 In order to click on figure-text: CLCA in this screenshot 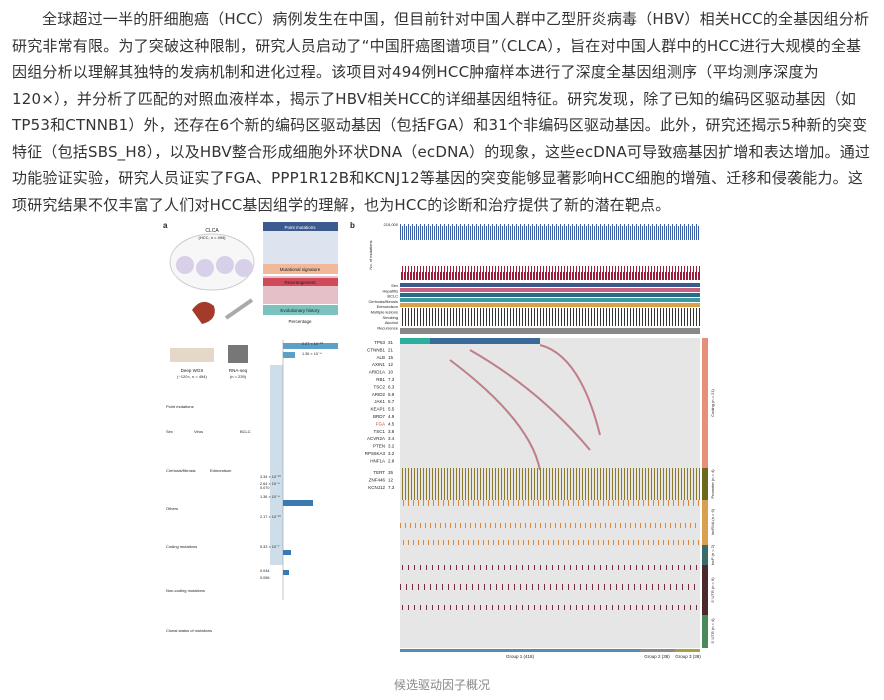, I will do `click(212, 231)`.